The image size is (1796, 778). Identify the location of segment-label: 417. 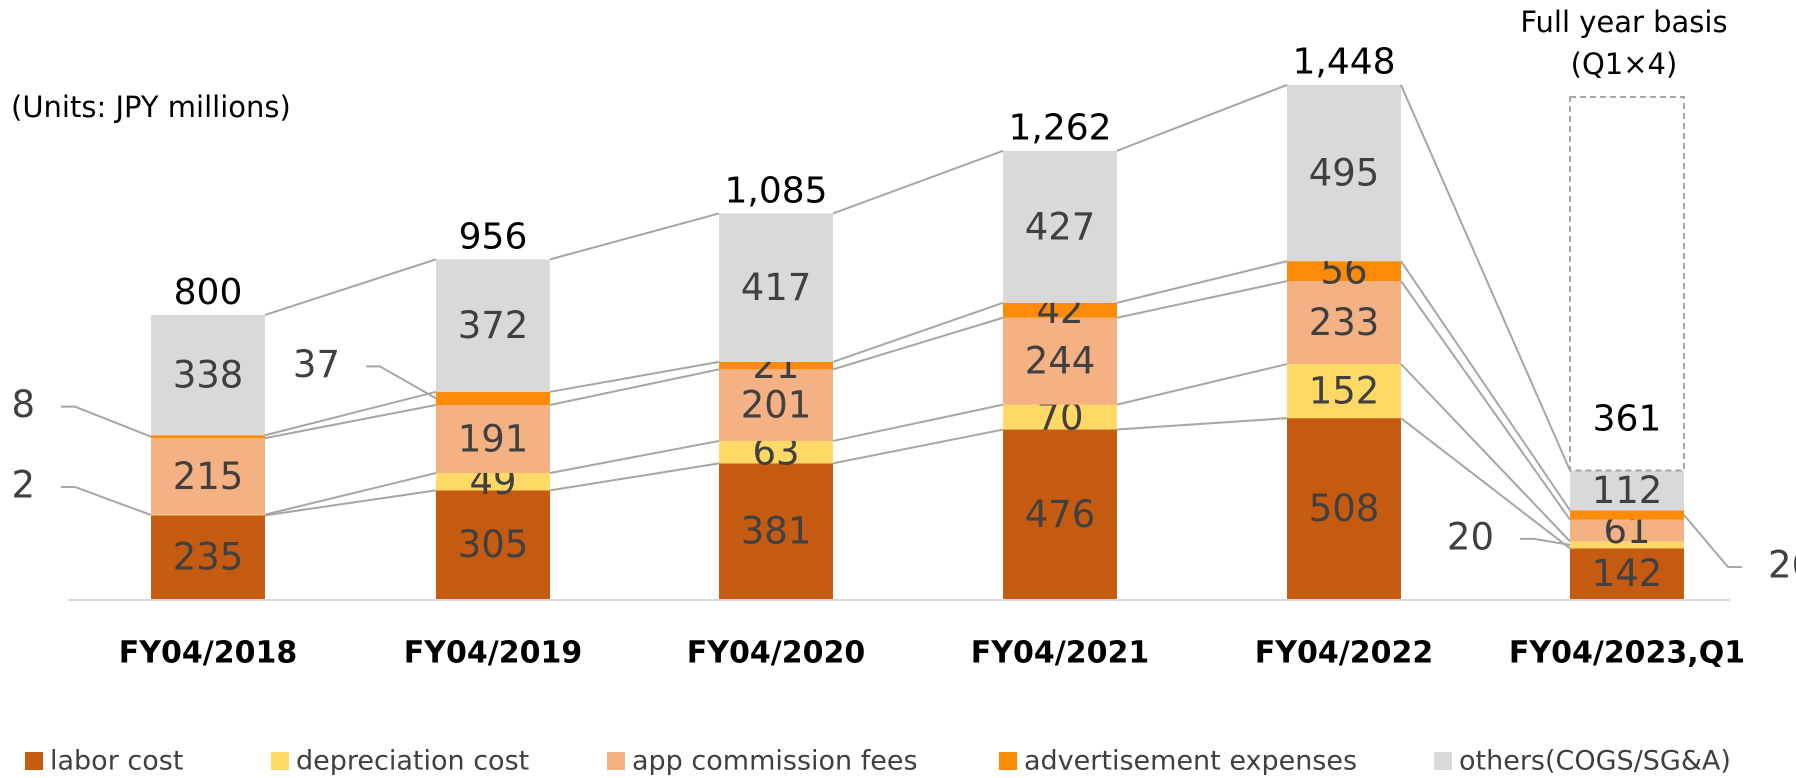
(776, 287).